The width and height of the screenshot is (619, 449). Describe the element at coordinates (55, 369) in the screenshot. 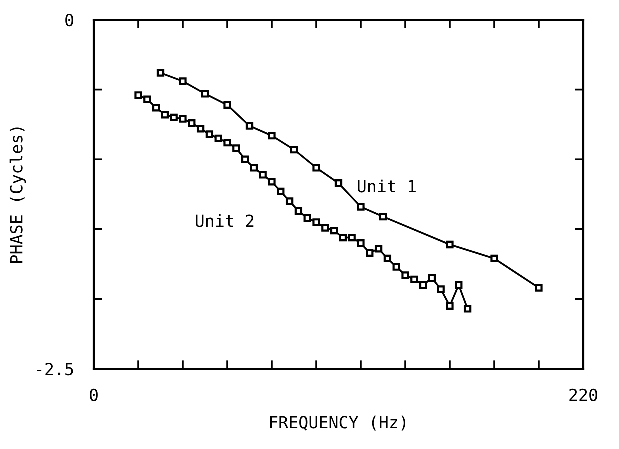

I see `y-tick-label: -2.5` at that location.